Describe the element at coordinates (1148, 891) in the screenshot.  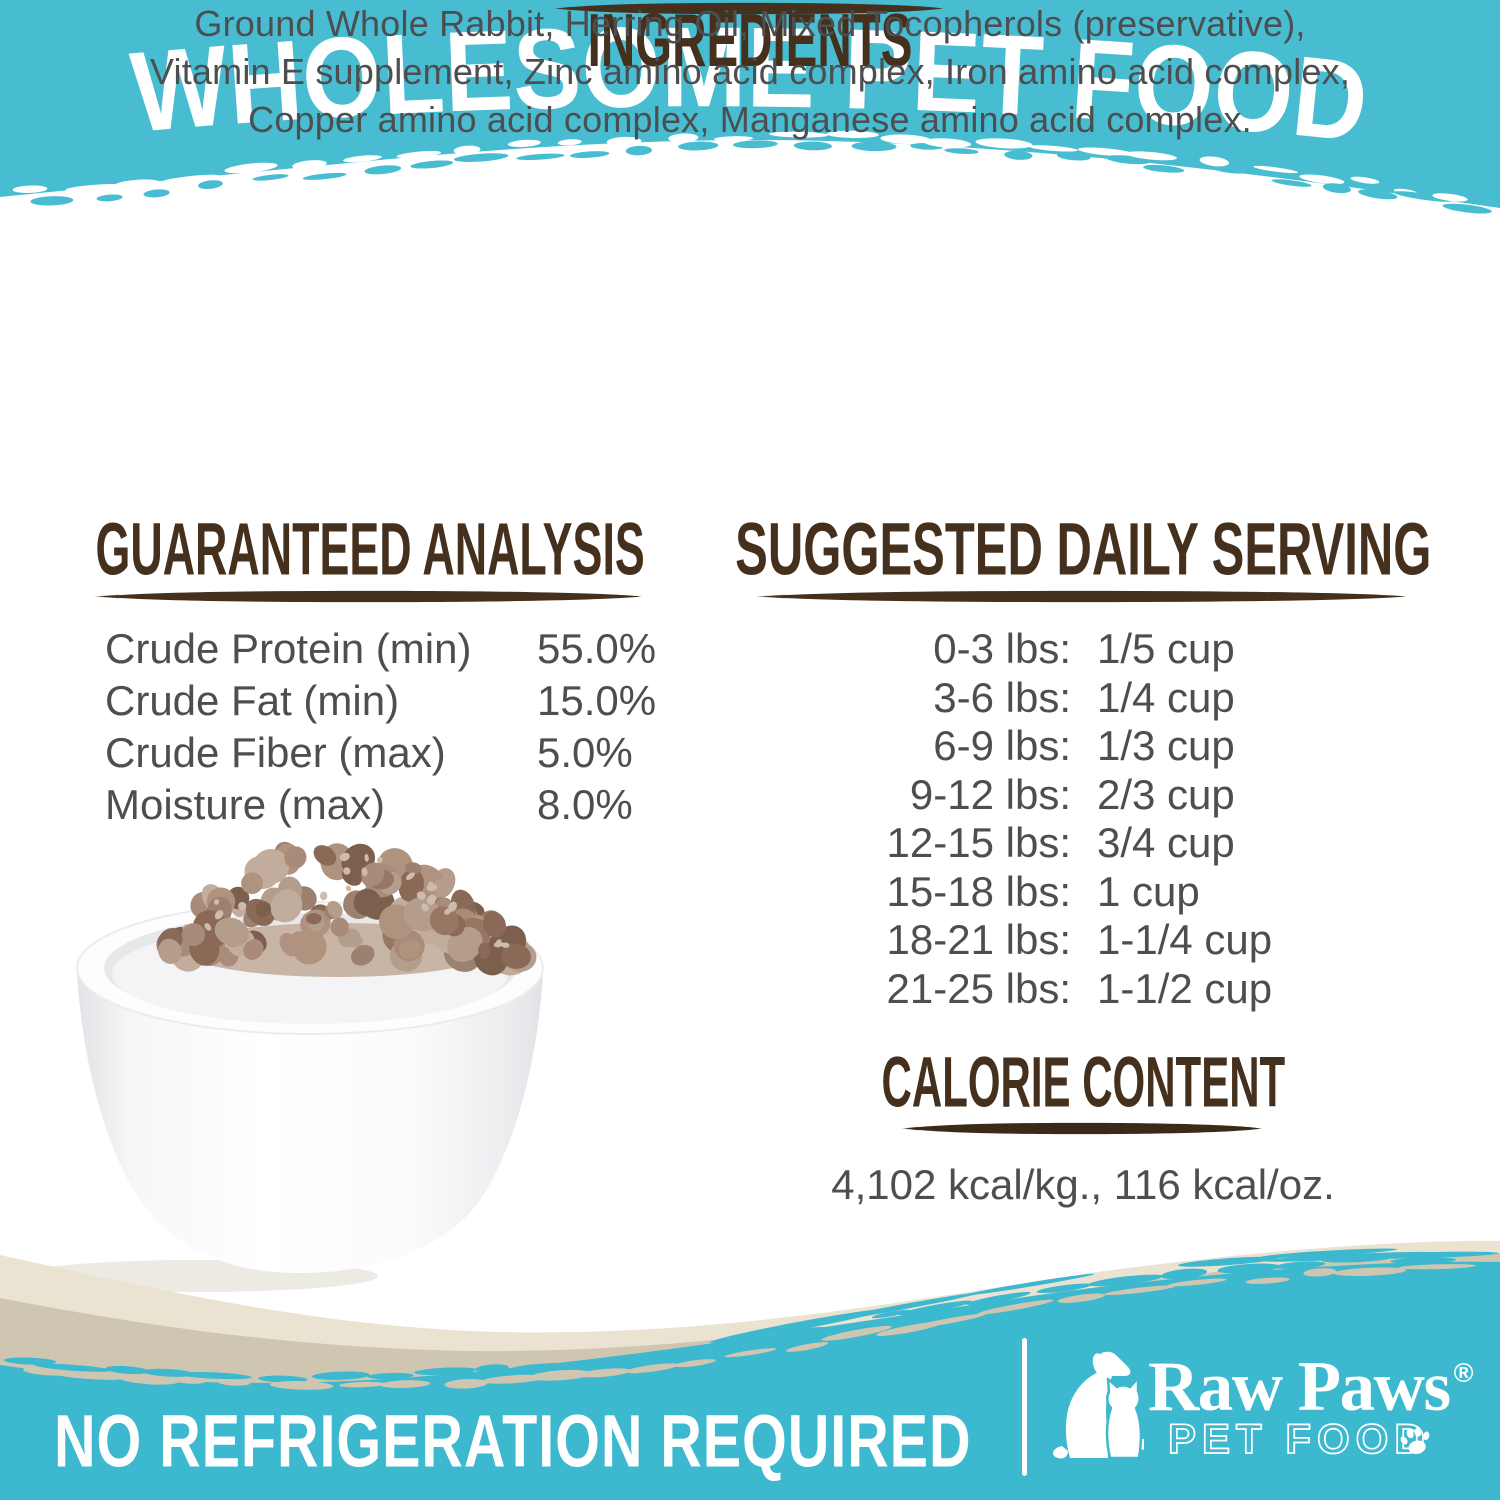
I see `serving-amount: 1 cup` at that location.